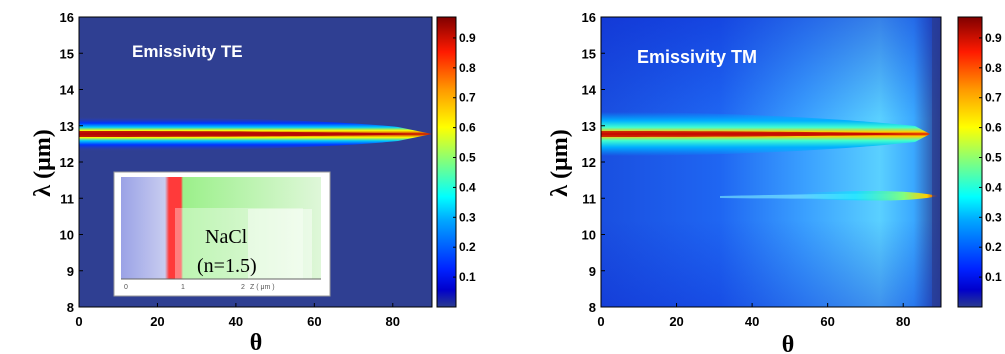 The image size is (1005, 354). Describe the element at coordinates (314, 321) in the screenshot. I see `te-xtick-label: 60` at that location.